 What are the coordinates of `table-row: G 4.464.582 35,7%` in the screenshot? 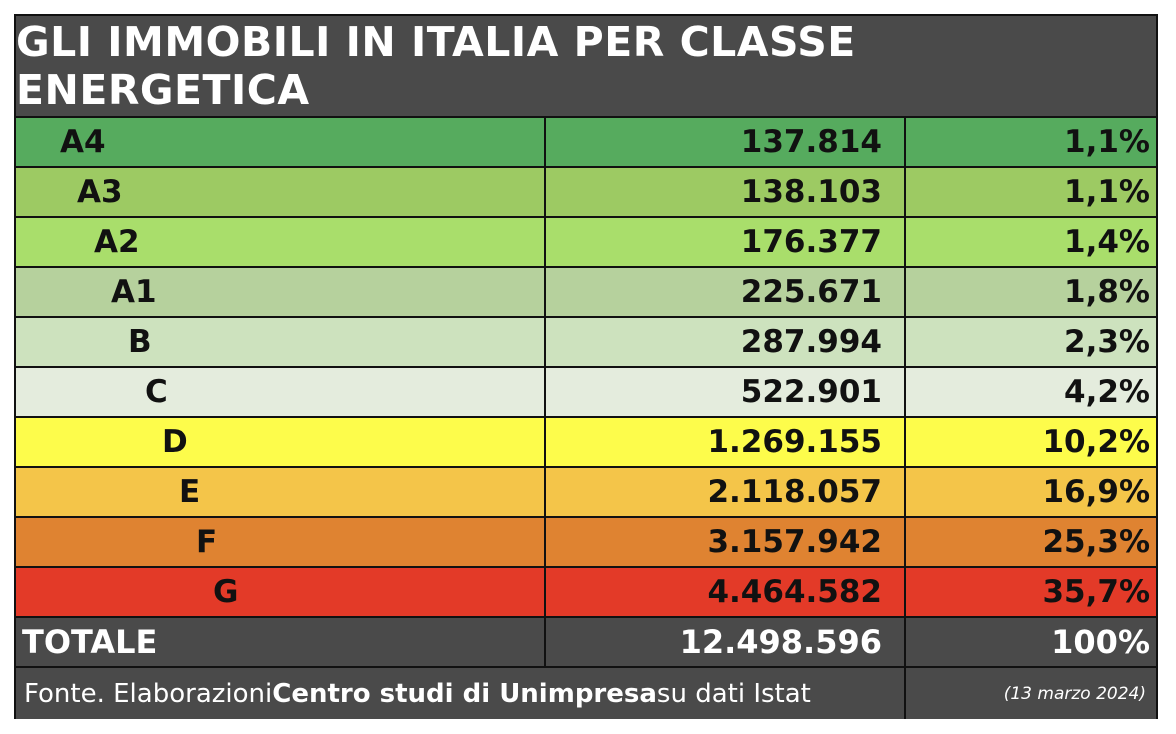 It's located at (586, 593).